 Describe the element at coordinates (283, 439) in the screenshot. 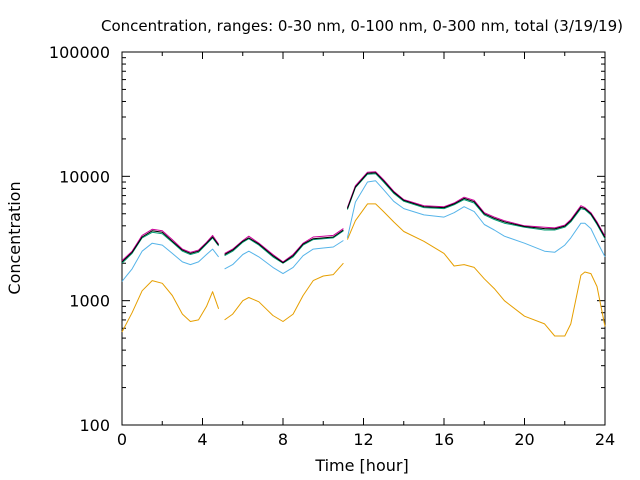

I see `x-tick-label: 8` at that location.